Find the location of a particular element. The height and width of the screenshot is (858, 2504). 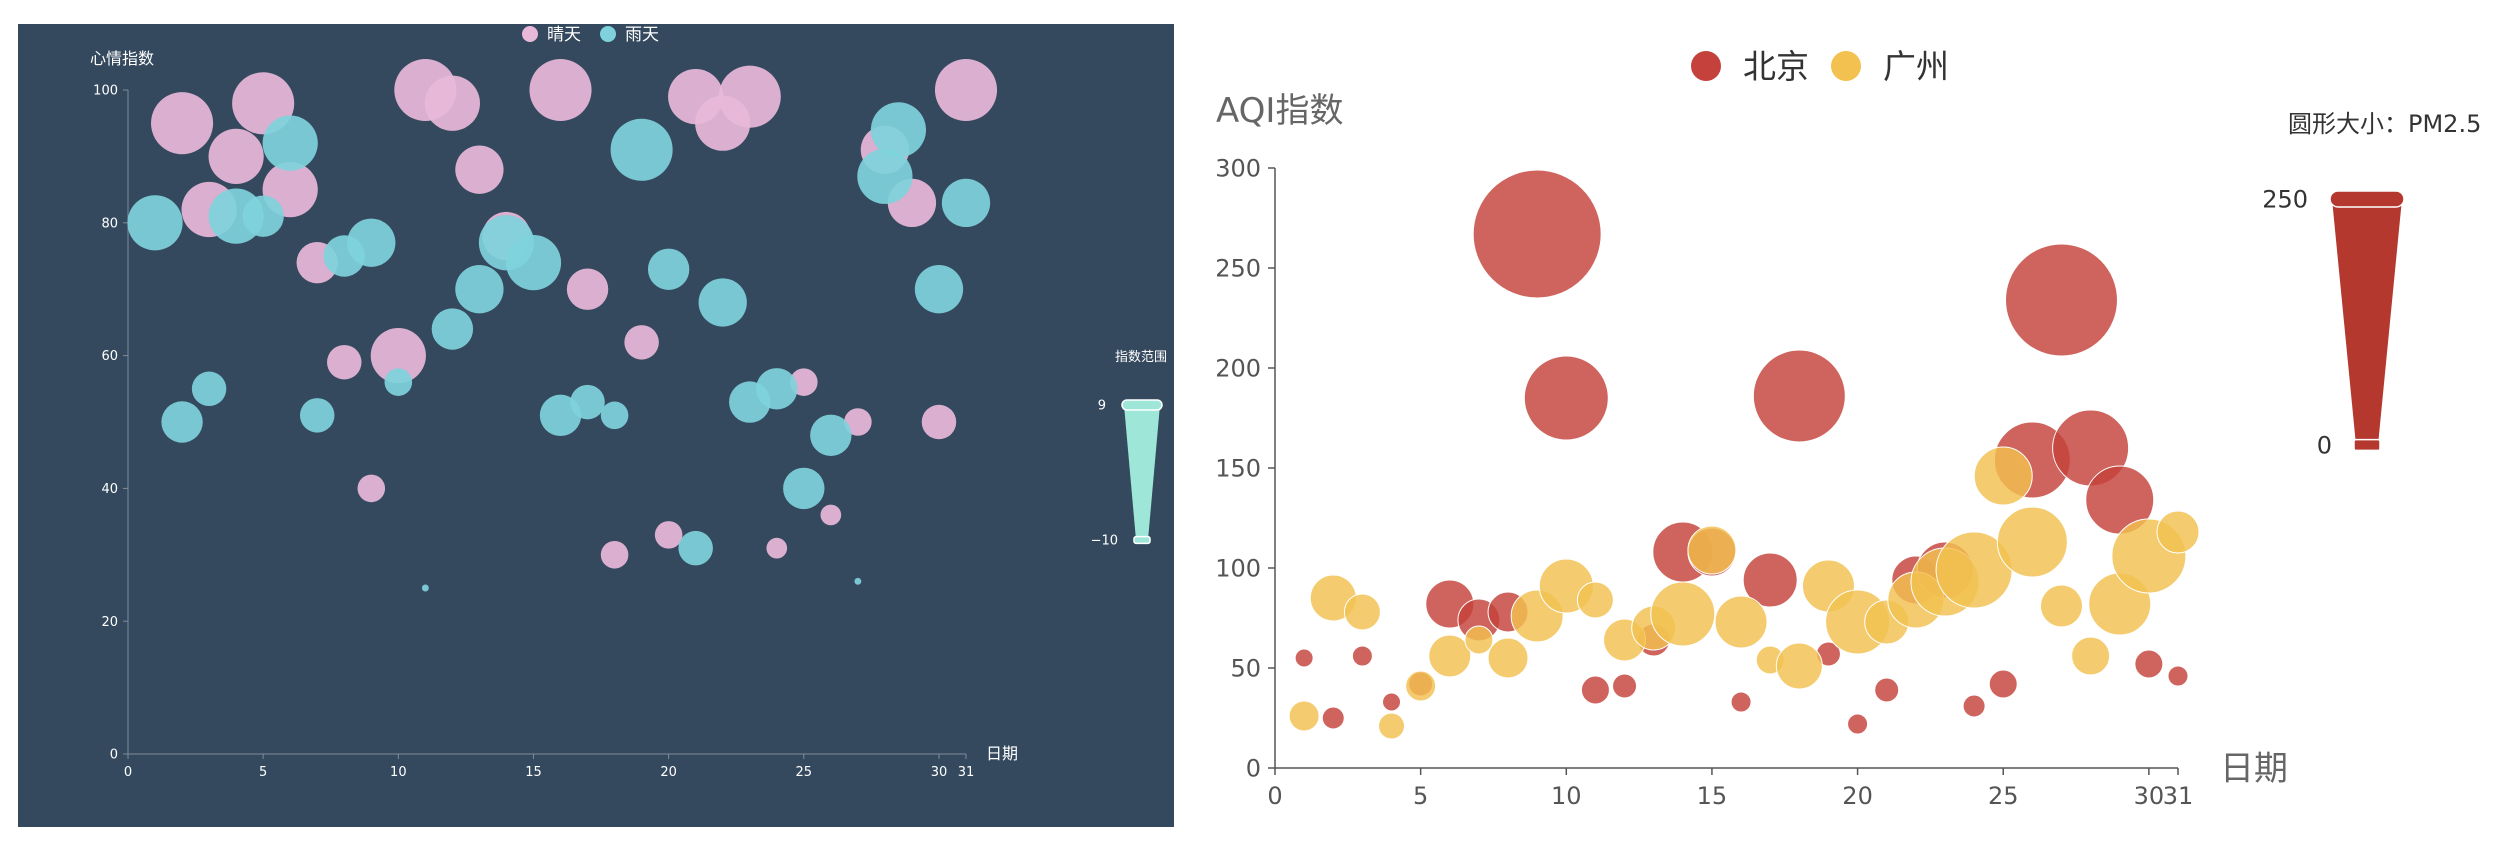

legend-label: 晴天 is located at coordinates (564, 35).